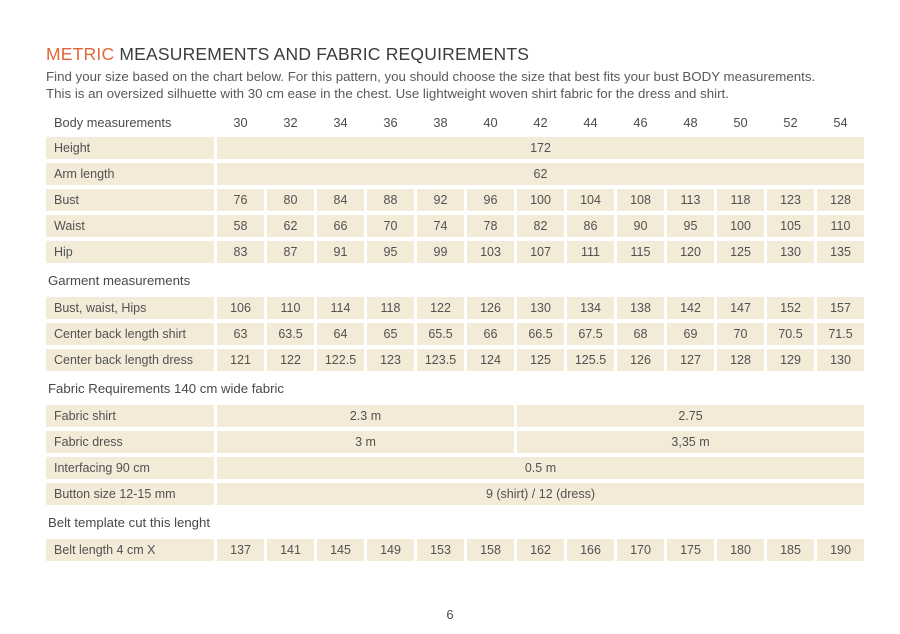 This screenshot has width=900, height=634. I want to click on value-cell: 86, so click(590, 226).